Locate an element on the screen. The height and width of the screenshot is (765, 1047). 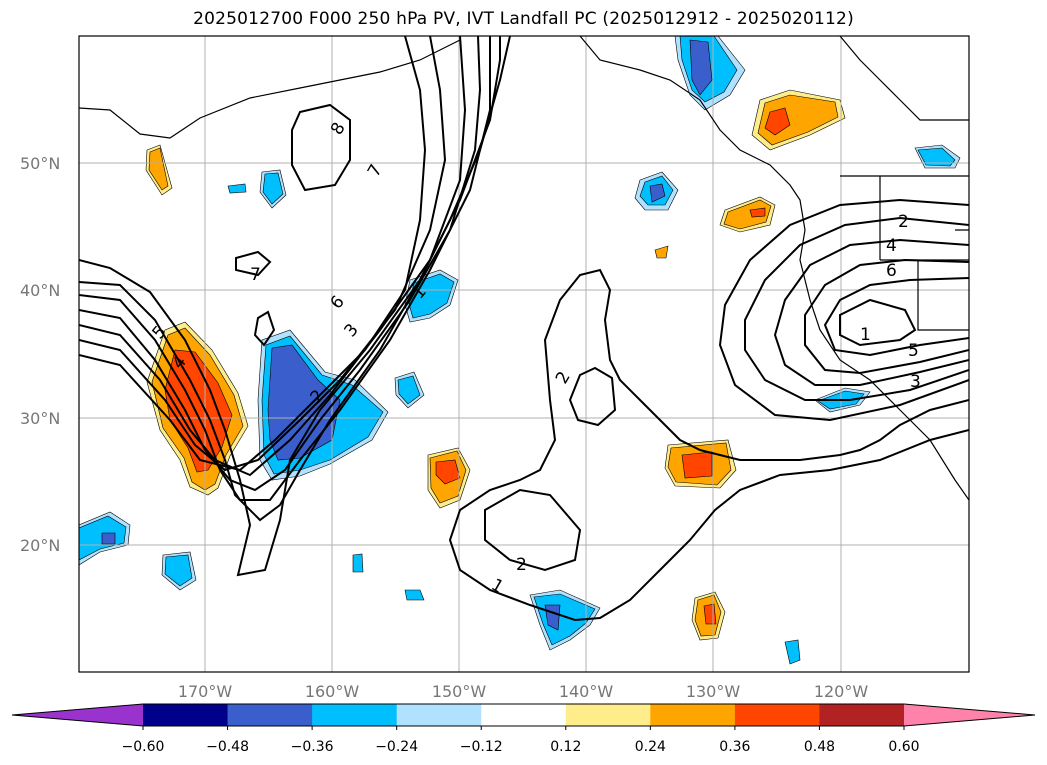
colorbar-extend-high is located at coordinates (969, 715).